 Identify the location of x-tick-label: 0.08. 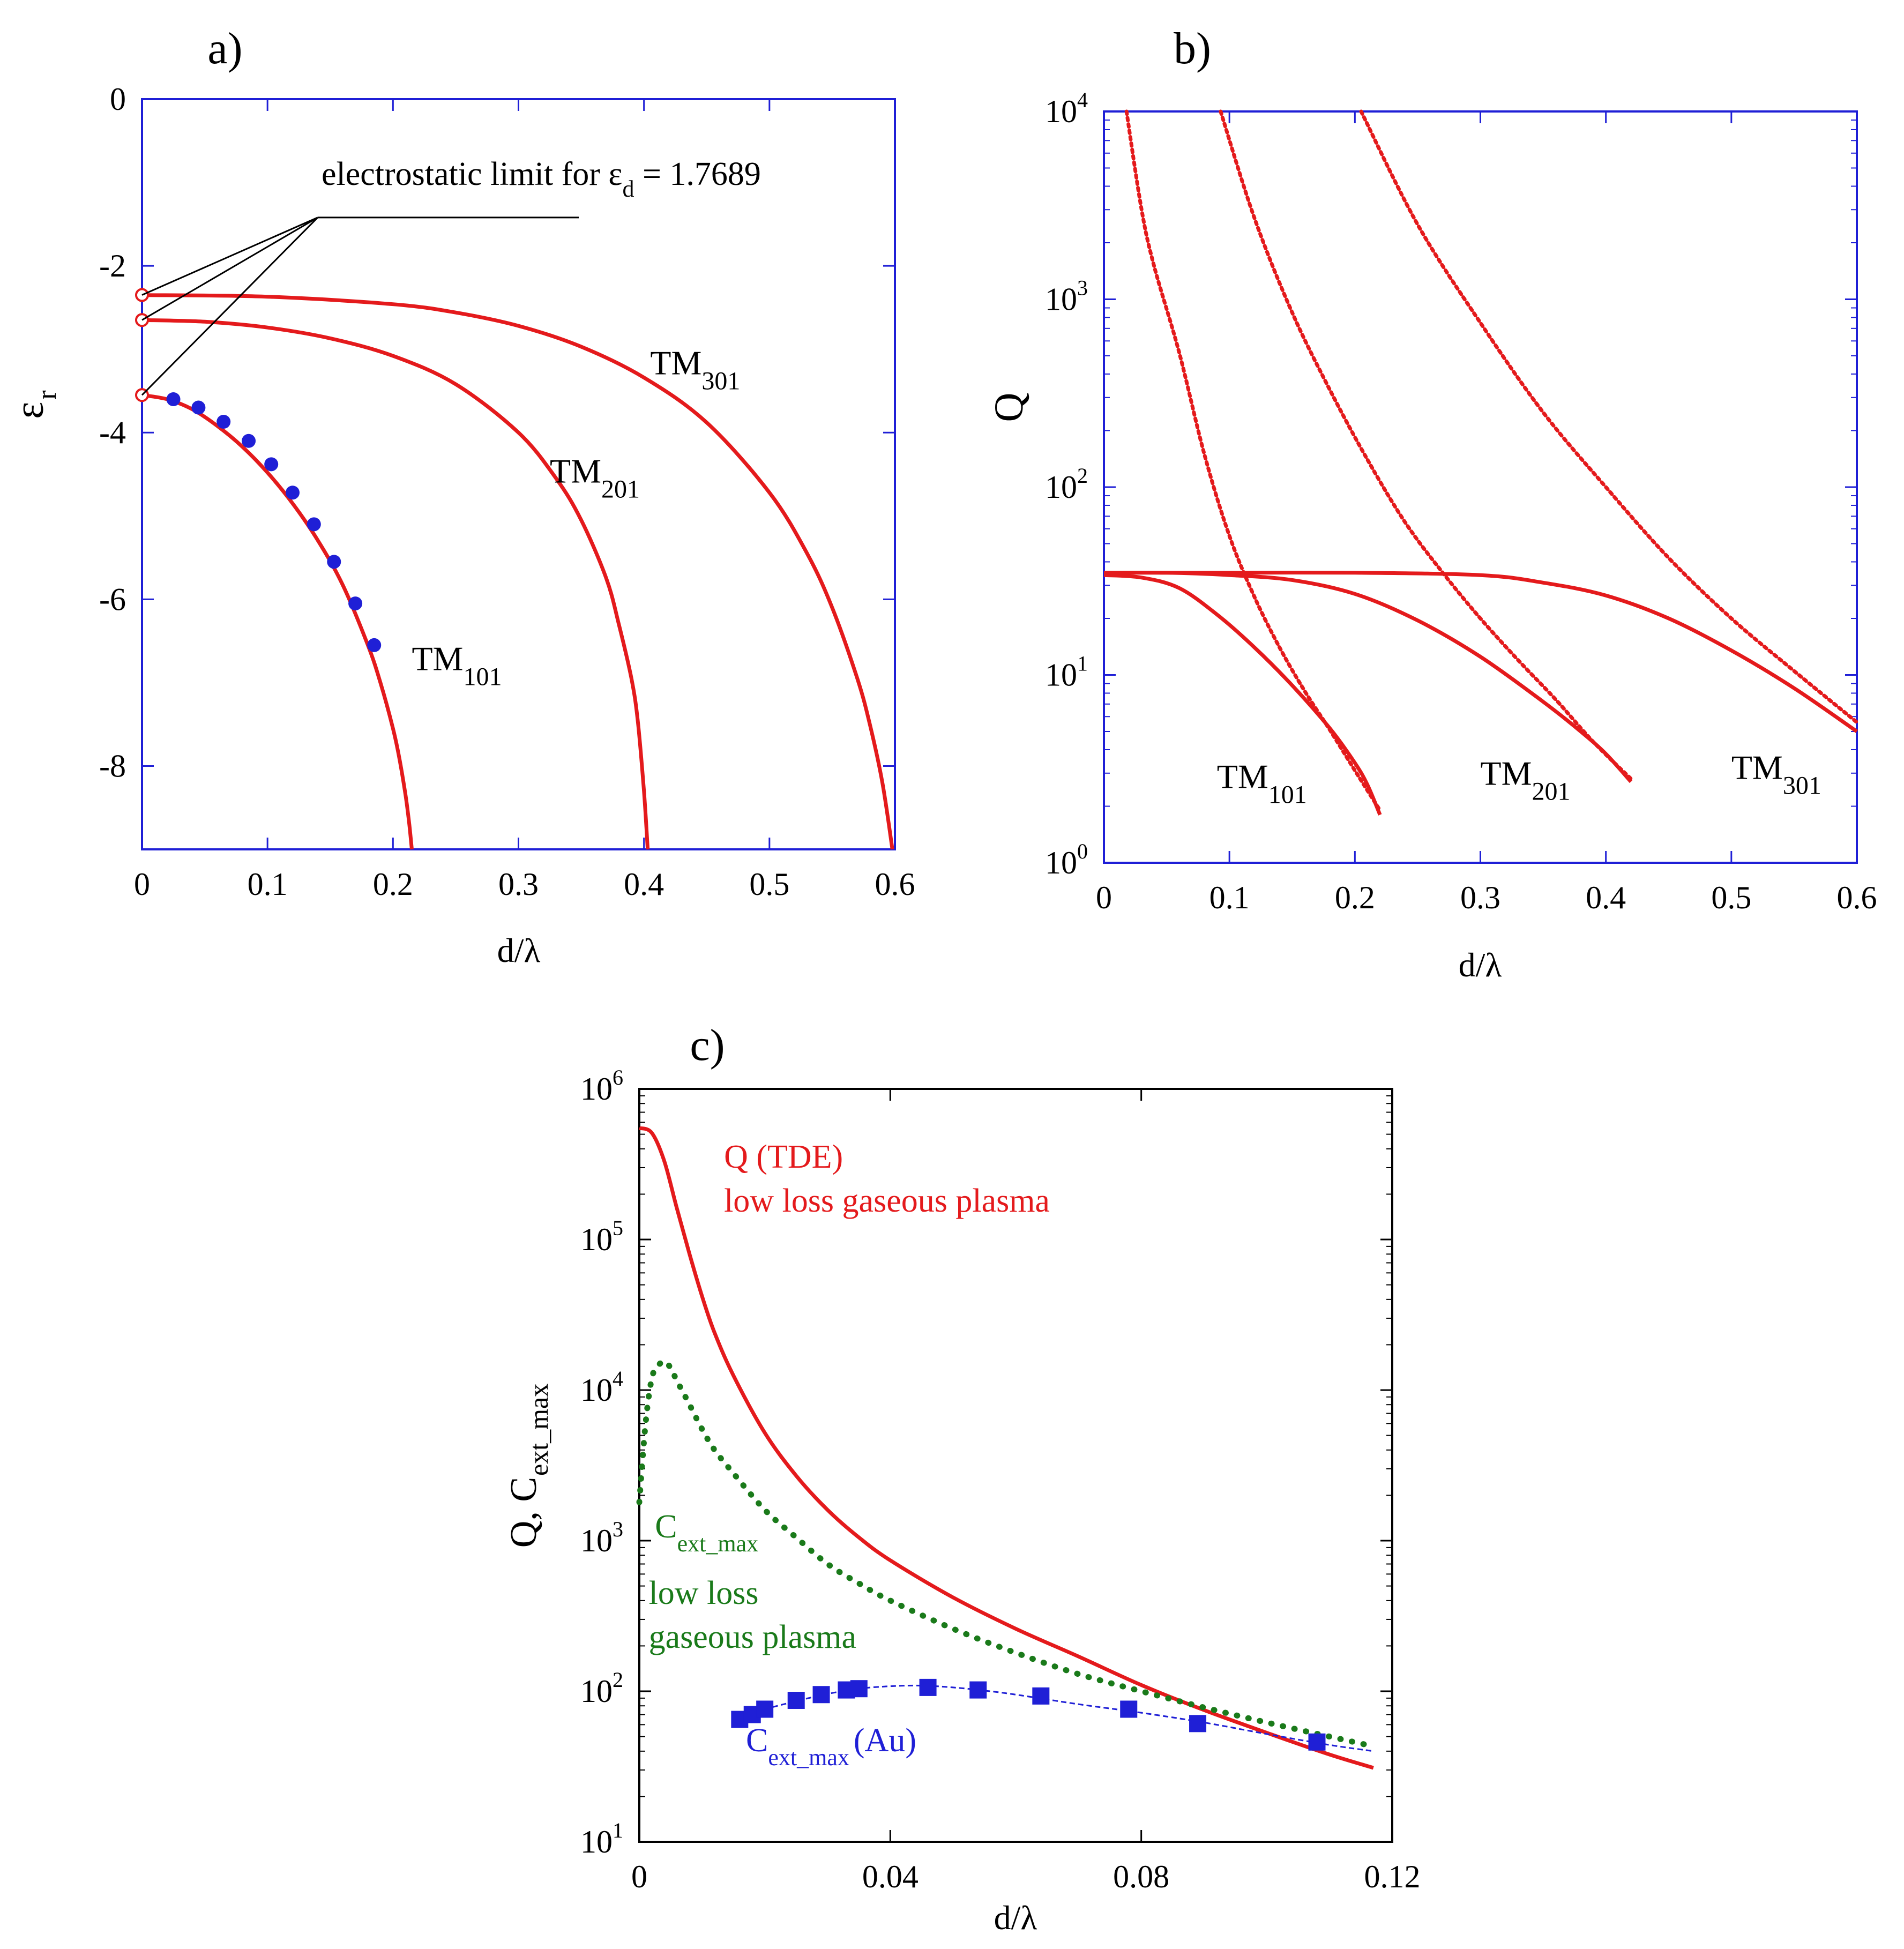
(1141, 1876).